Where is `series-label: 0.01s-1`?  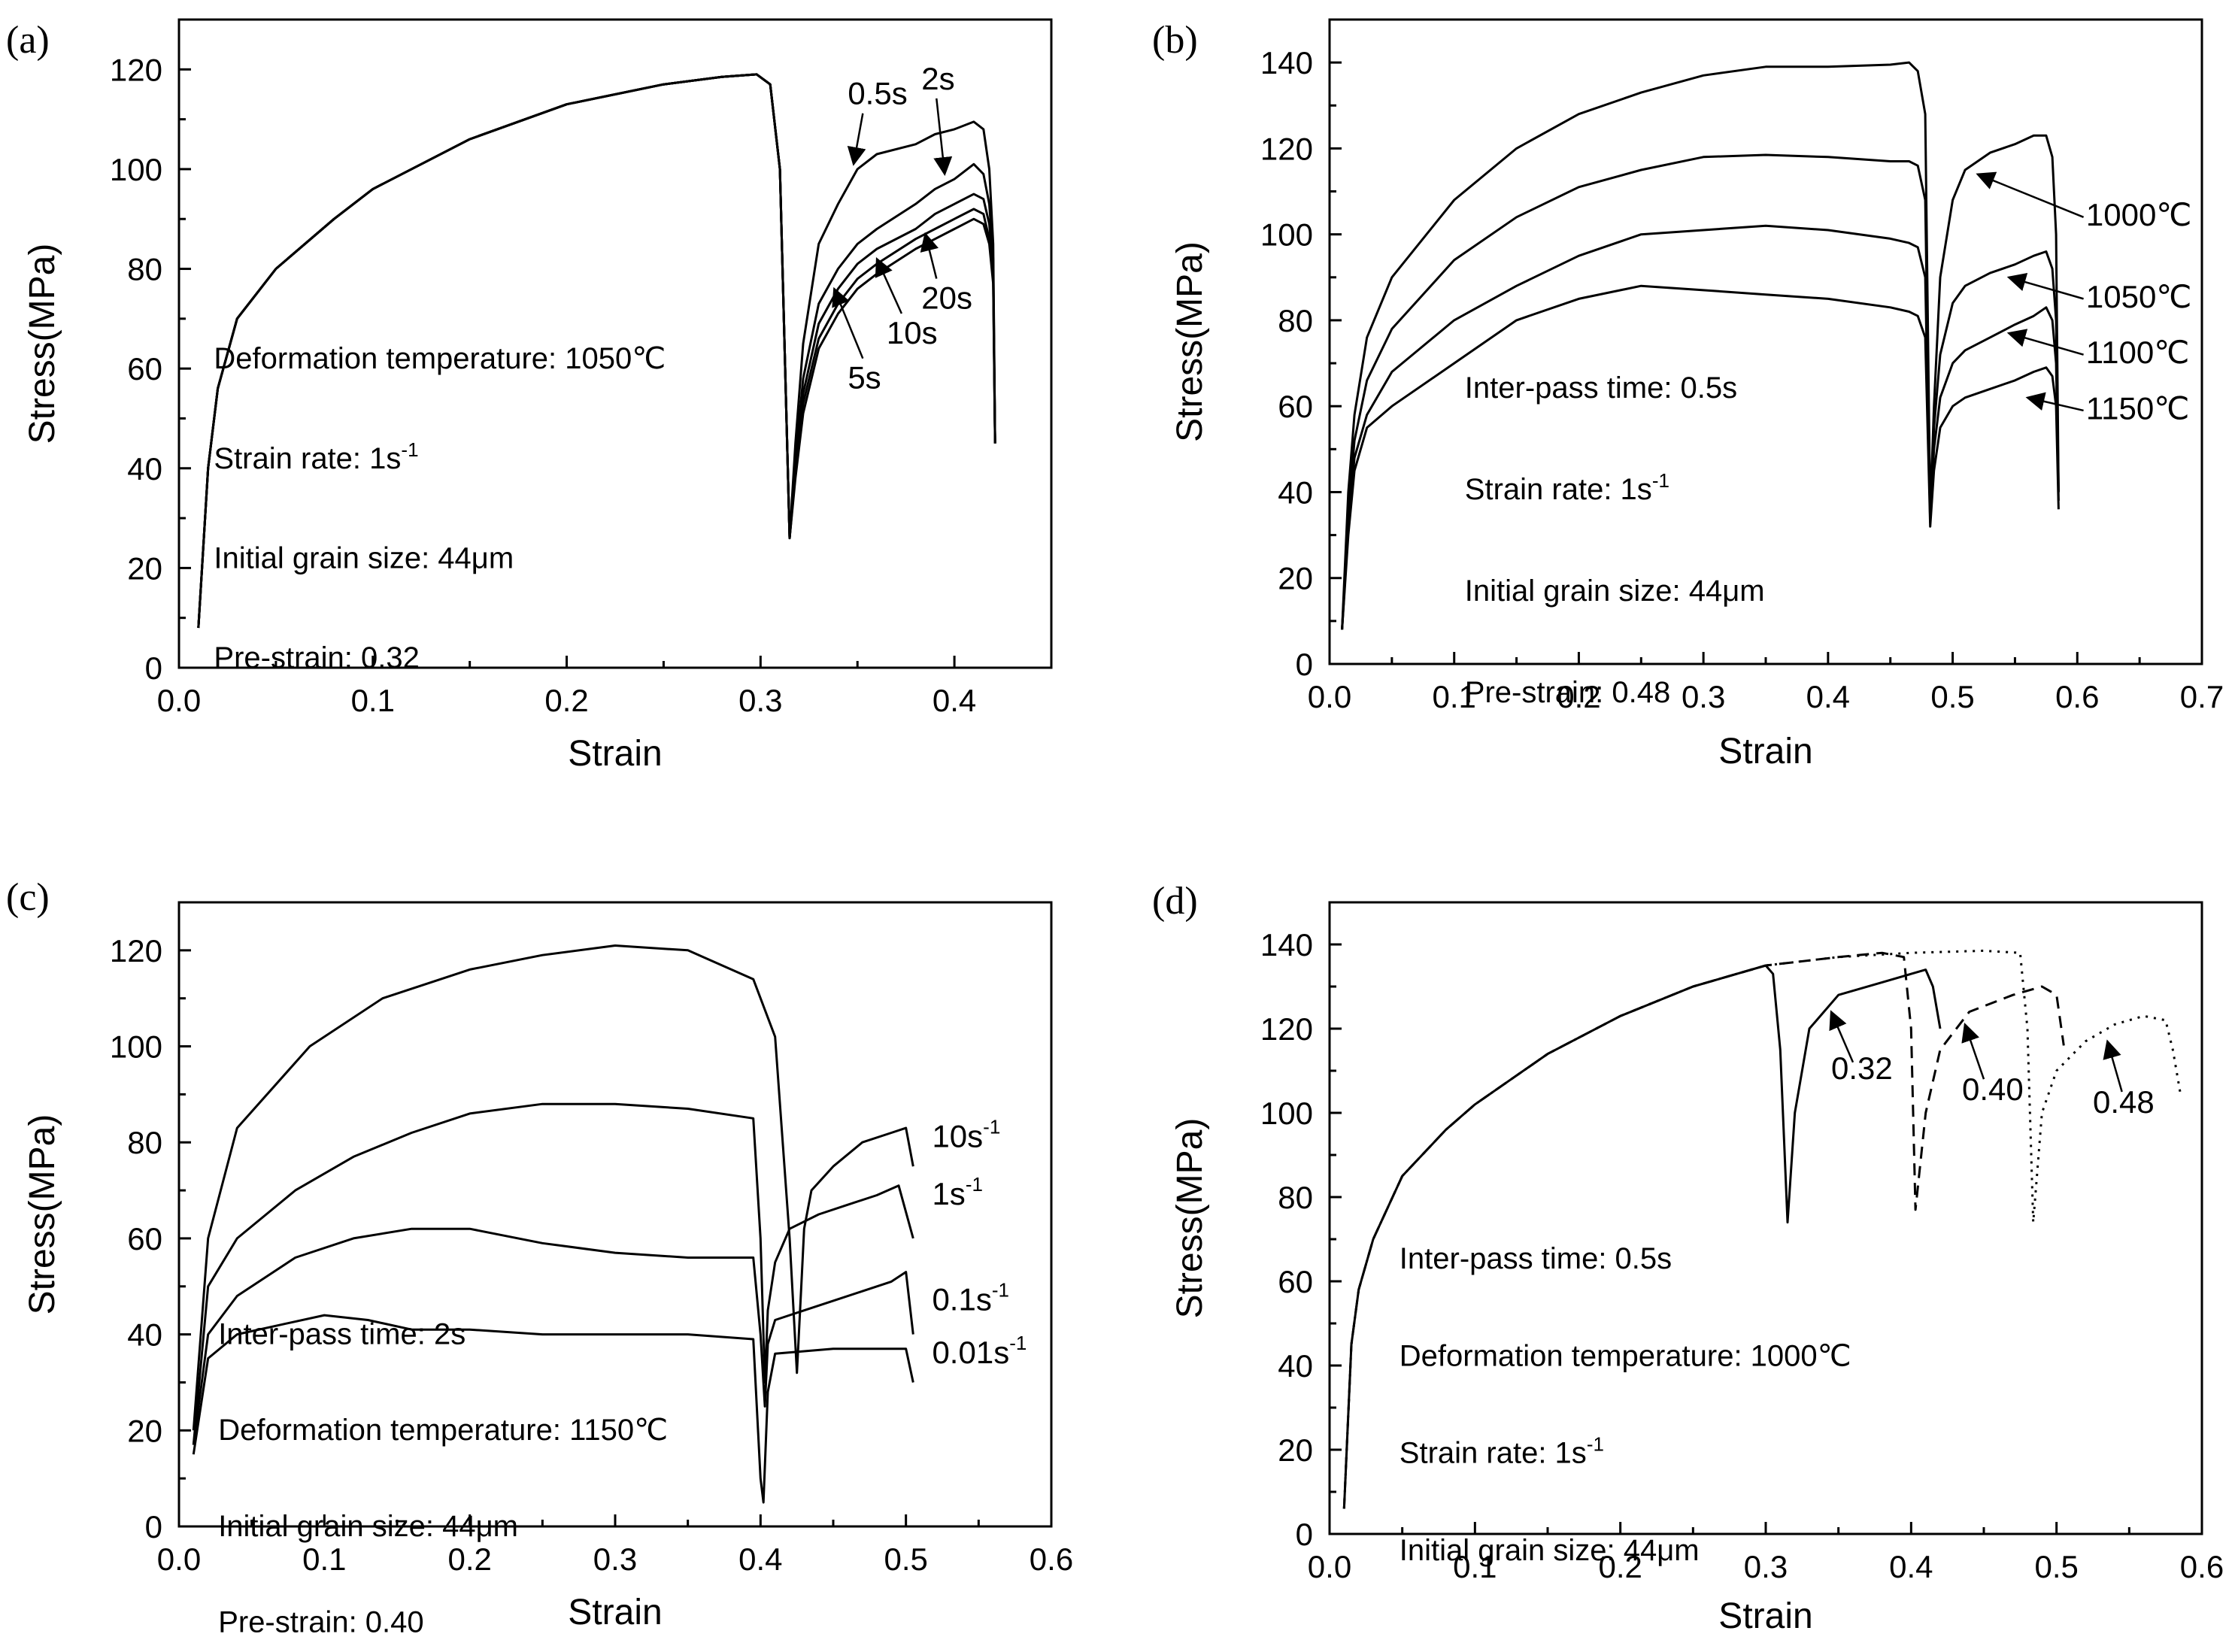
series-label: 0.01s-1 is located at coordinates (979, 1351).